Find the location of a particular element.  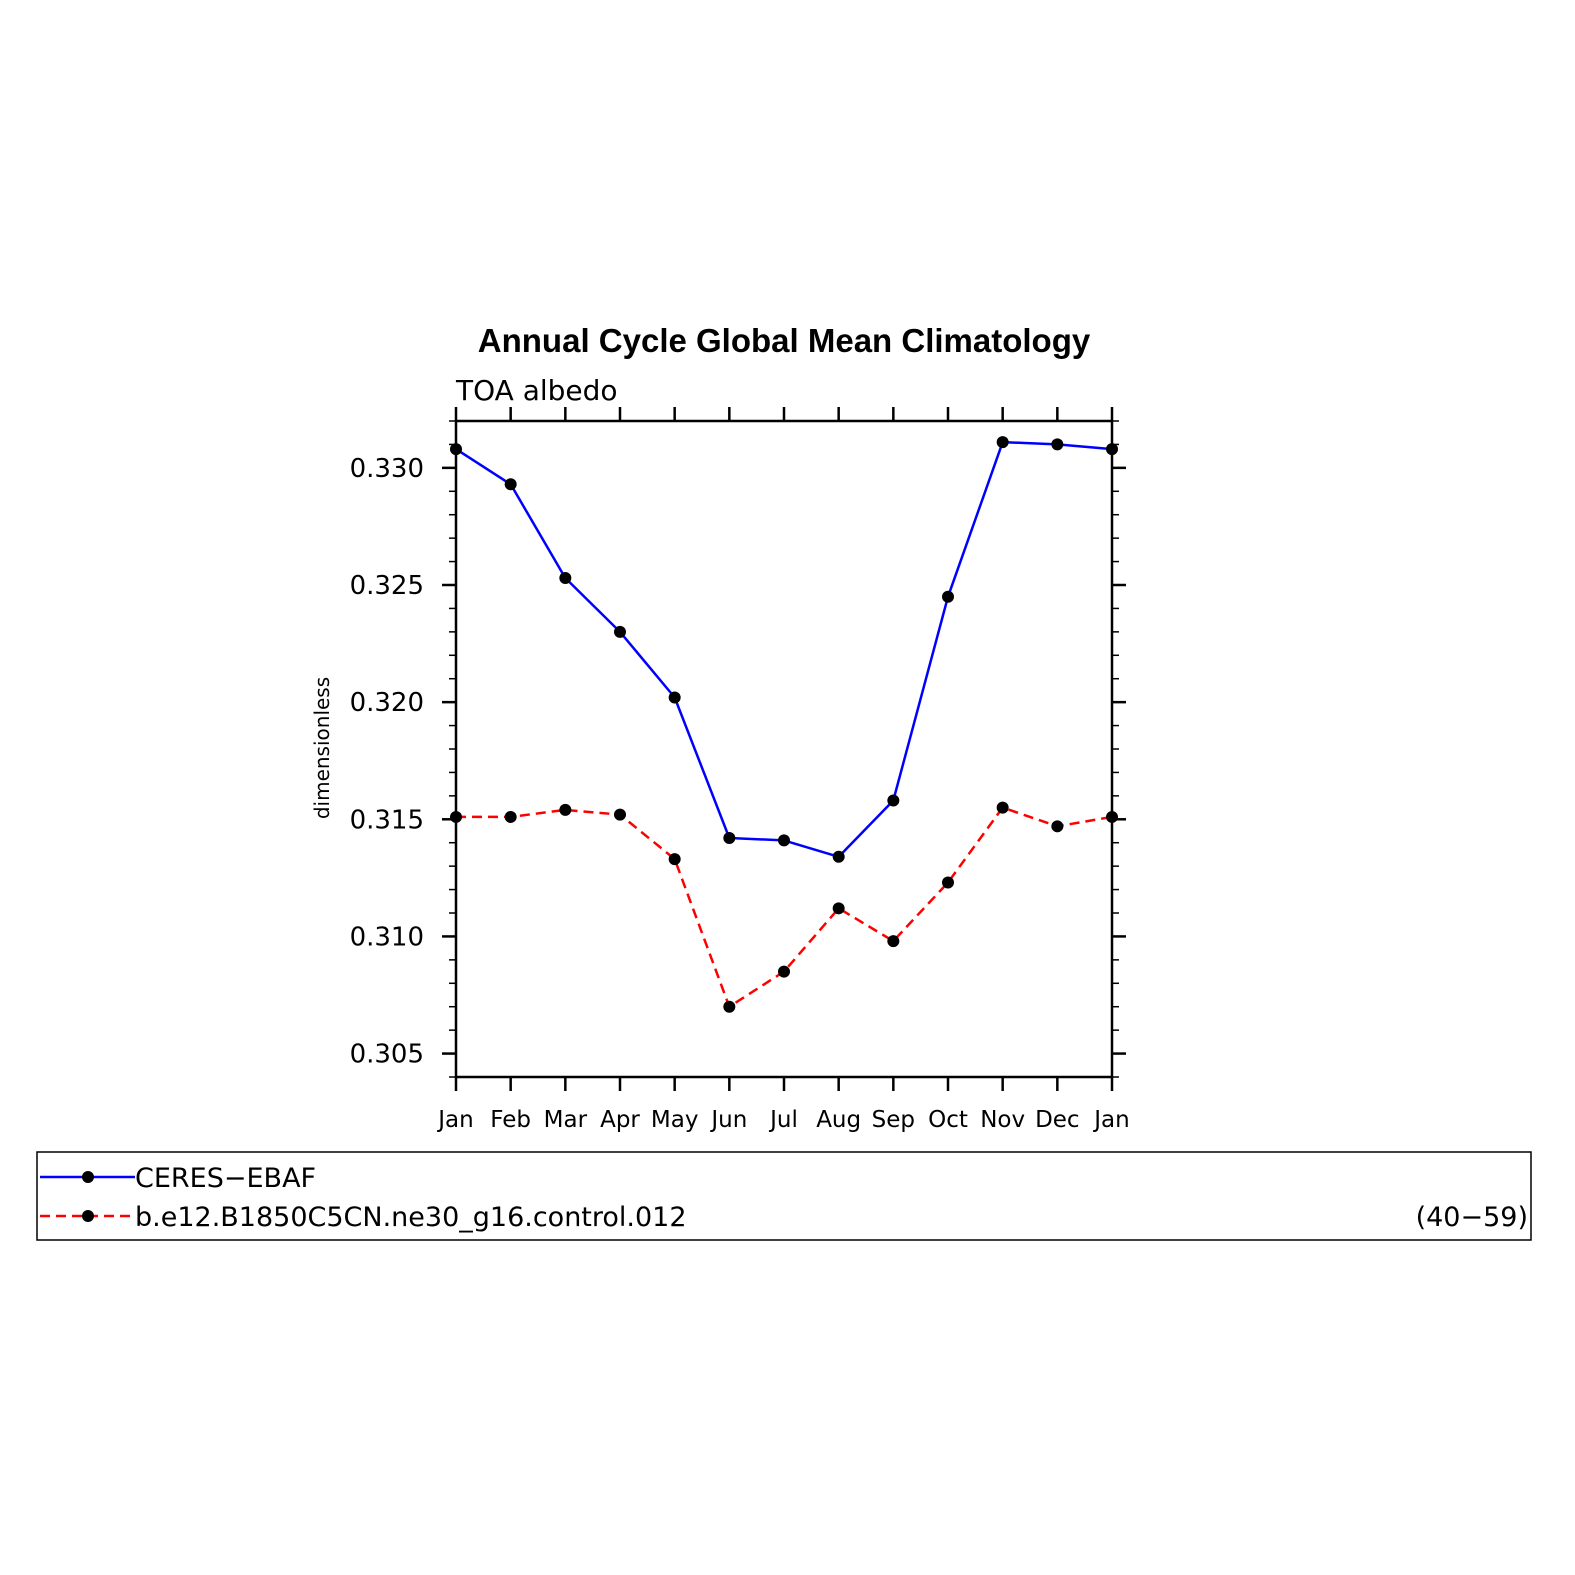

y-tick-label: 0.325 is located at coordinates (387, 586).